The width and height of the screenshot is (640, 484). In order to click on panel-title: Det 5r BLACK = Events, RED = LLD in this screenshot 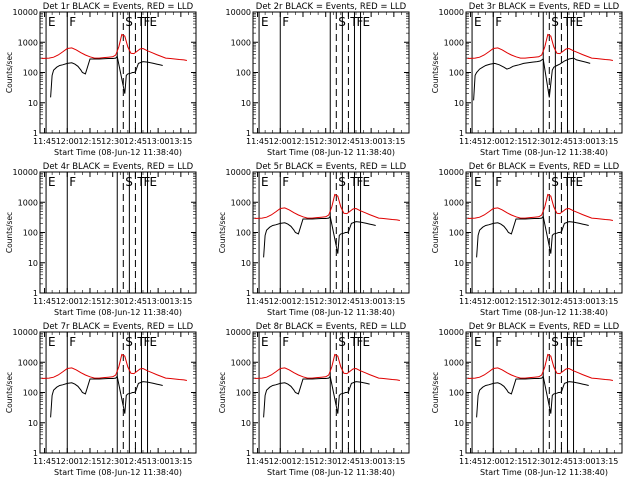, I will do `click(331, 167)`.